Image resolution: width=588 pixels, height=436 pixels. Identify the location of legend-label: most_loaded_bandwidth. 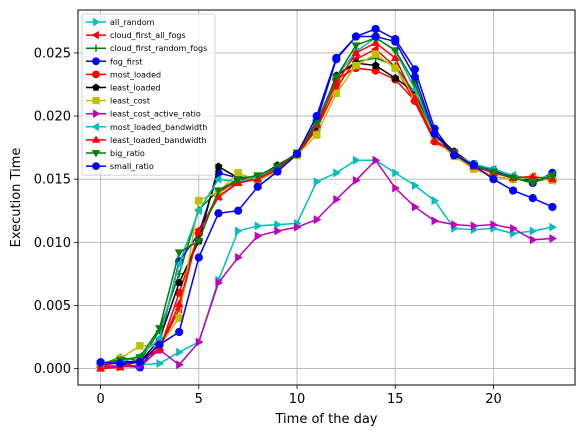
(158, 127).